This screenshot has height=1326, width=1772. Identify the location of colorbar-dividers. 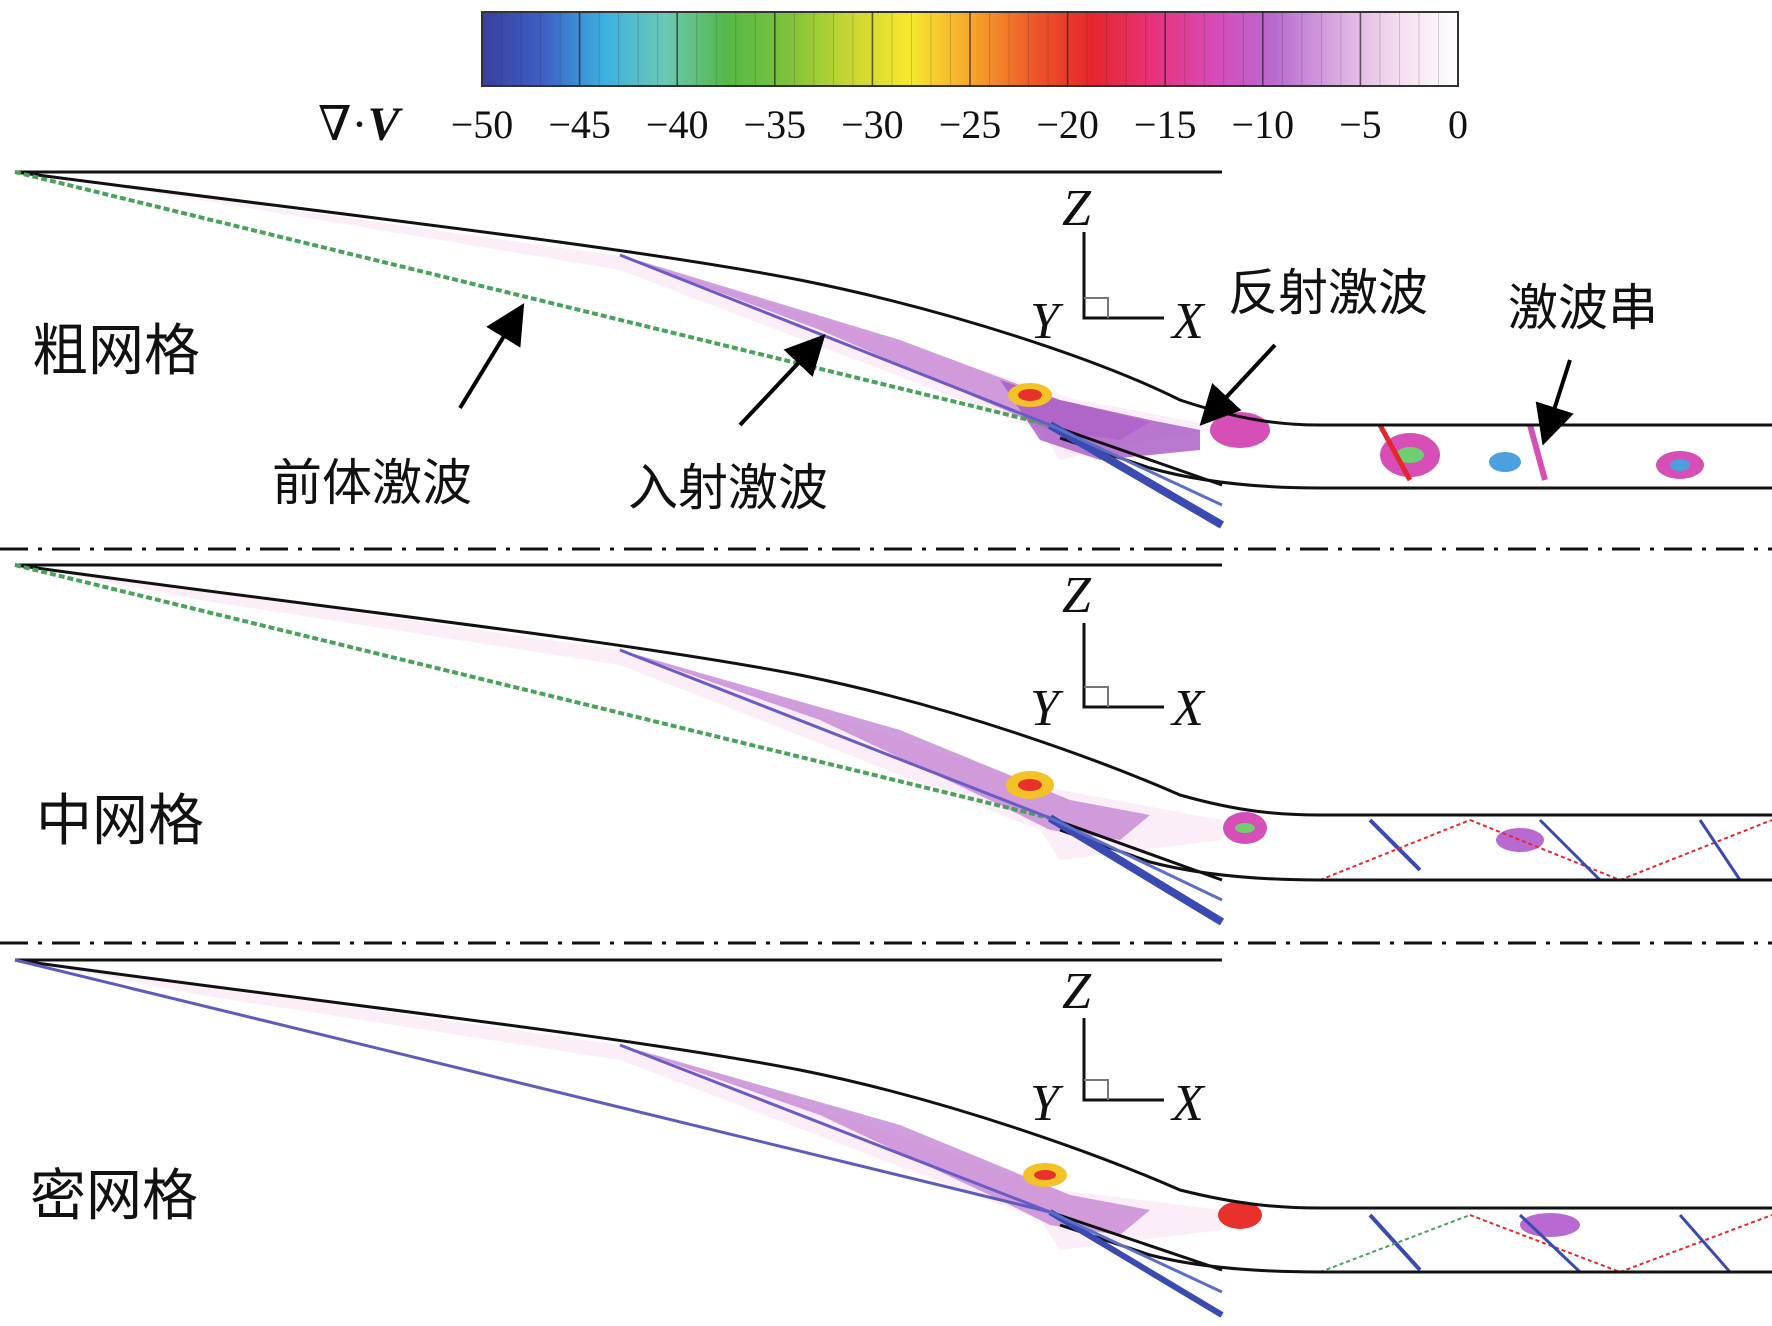
(970, 49).